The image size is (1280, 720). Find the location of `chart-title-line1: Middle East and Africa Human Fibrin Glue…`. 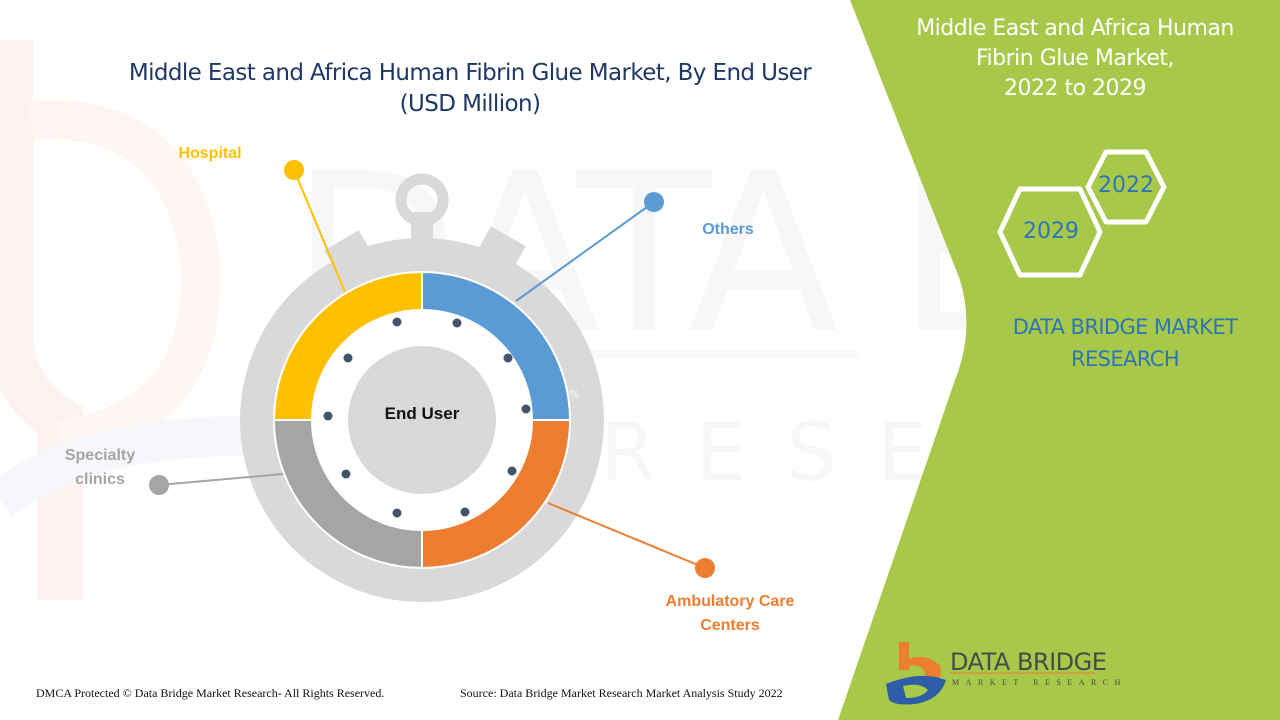

chart-title-line1: Middle East and Africa Human Fibrin Glue… is located at coordinates (470, 73).